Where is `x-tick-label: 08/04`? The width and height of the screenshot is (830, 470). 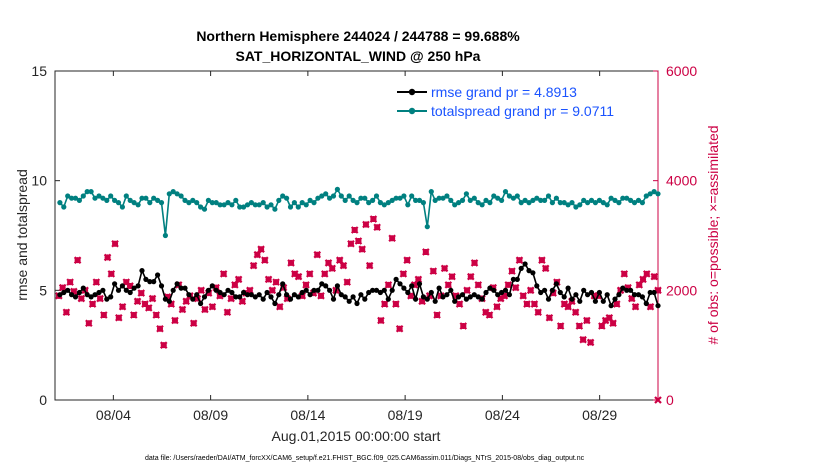
x-tick-label: 08/04 is located at coordinates (113, 415).